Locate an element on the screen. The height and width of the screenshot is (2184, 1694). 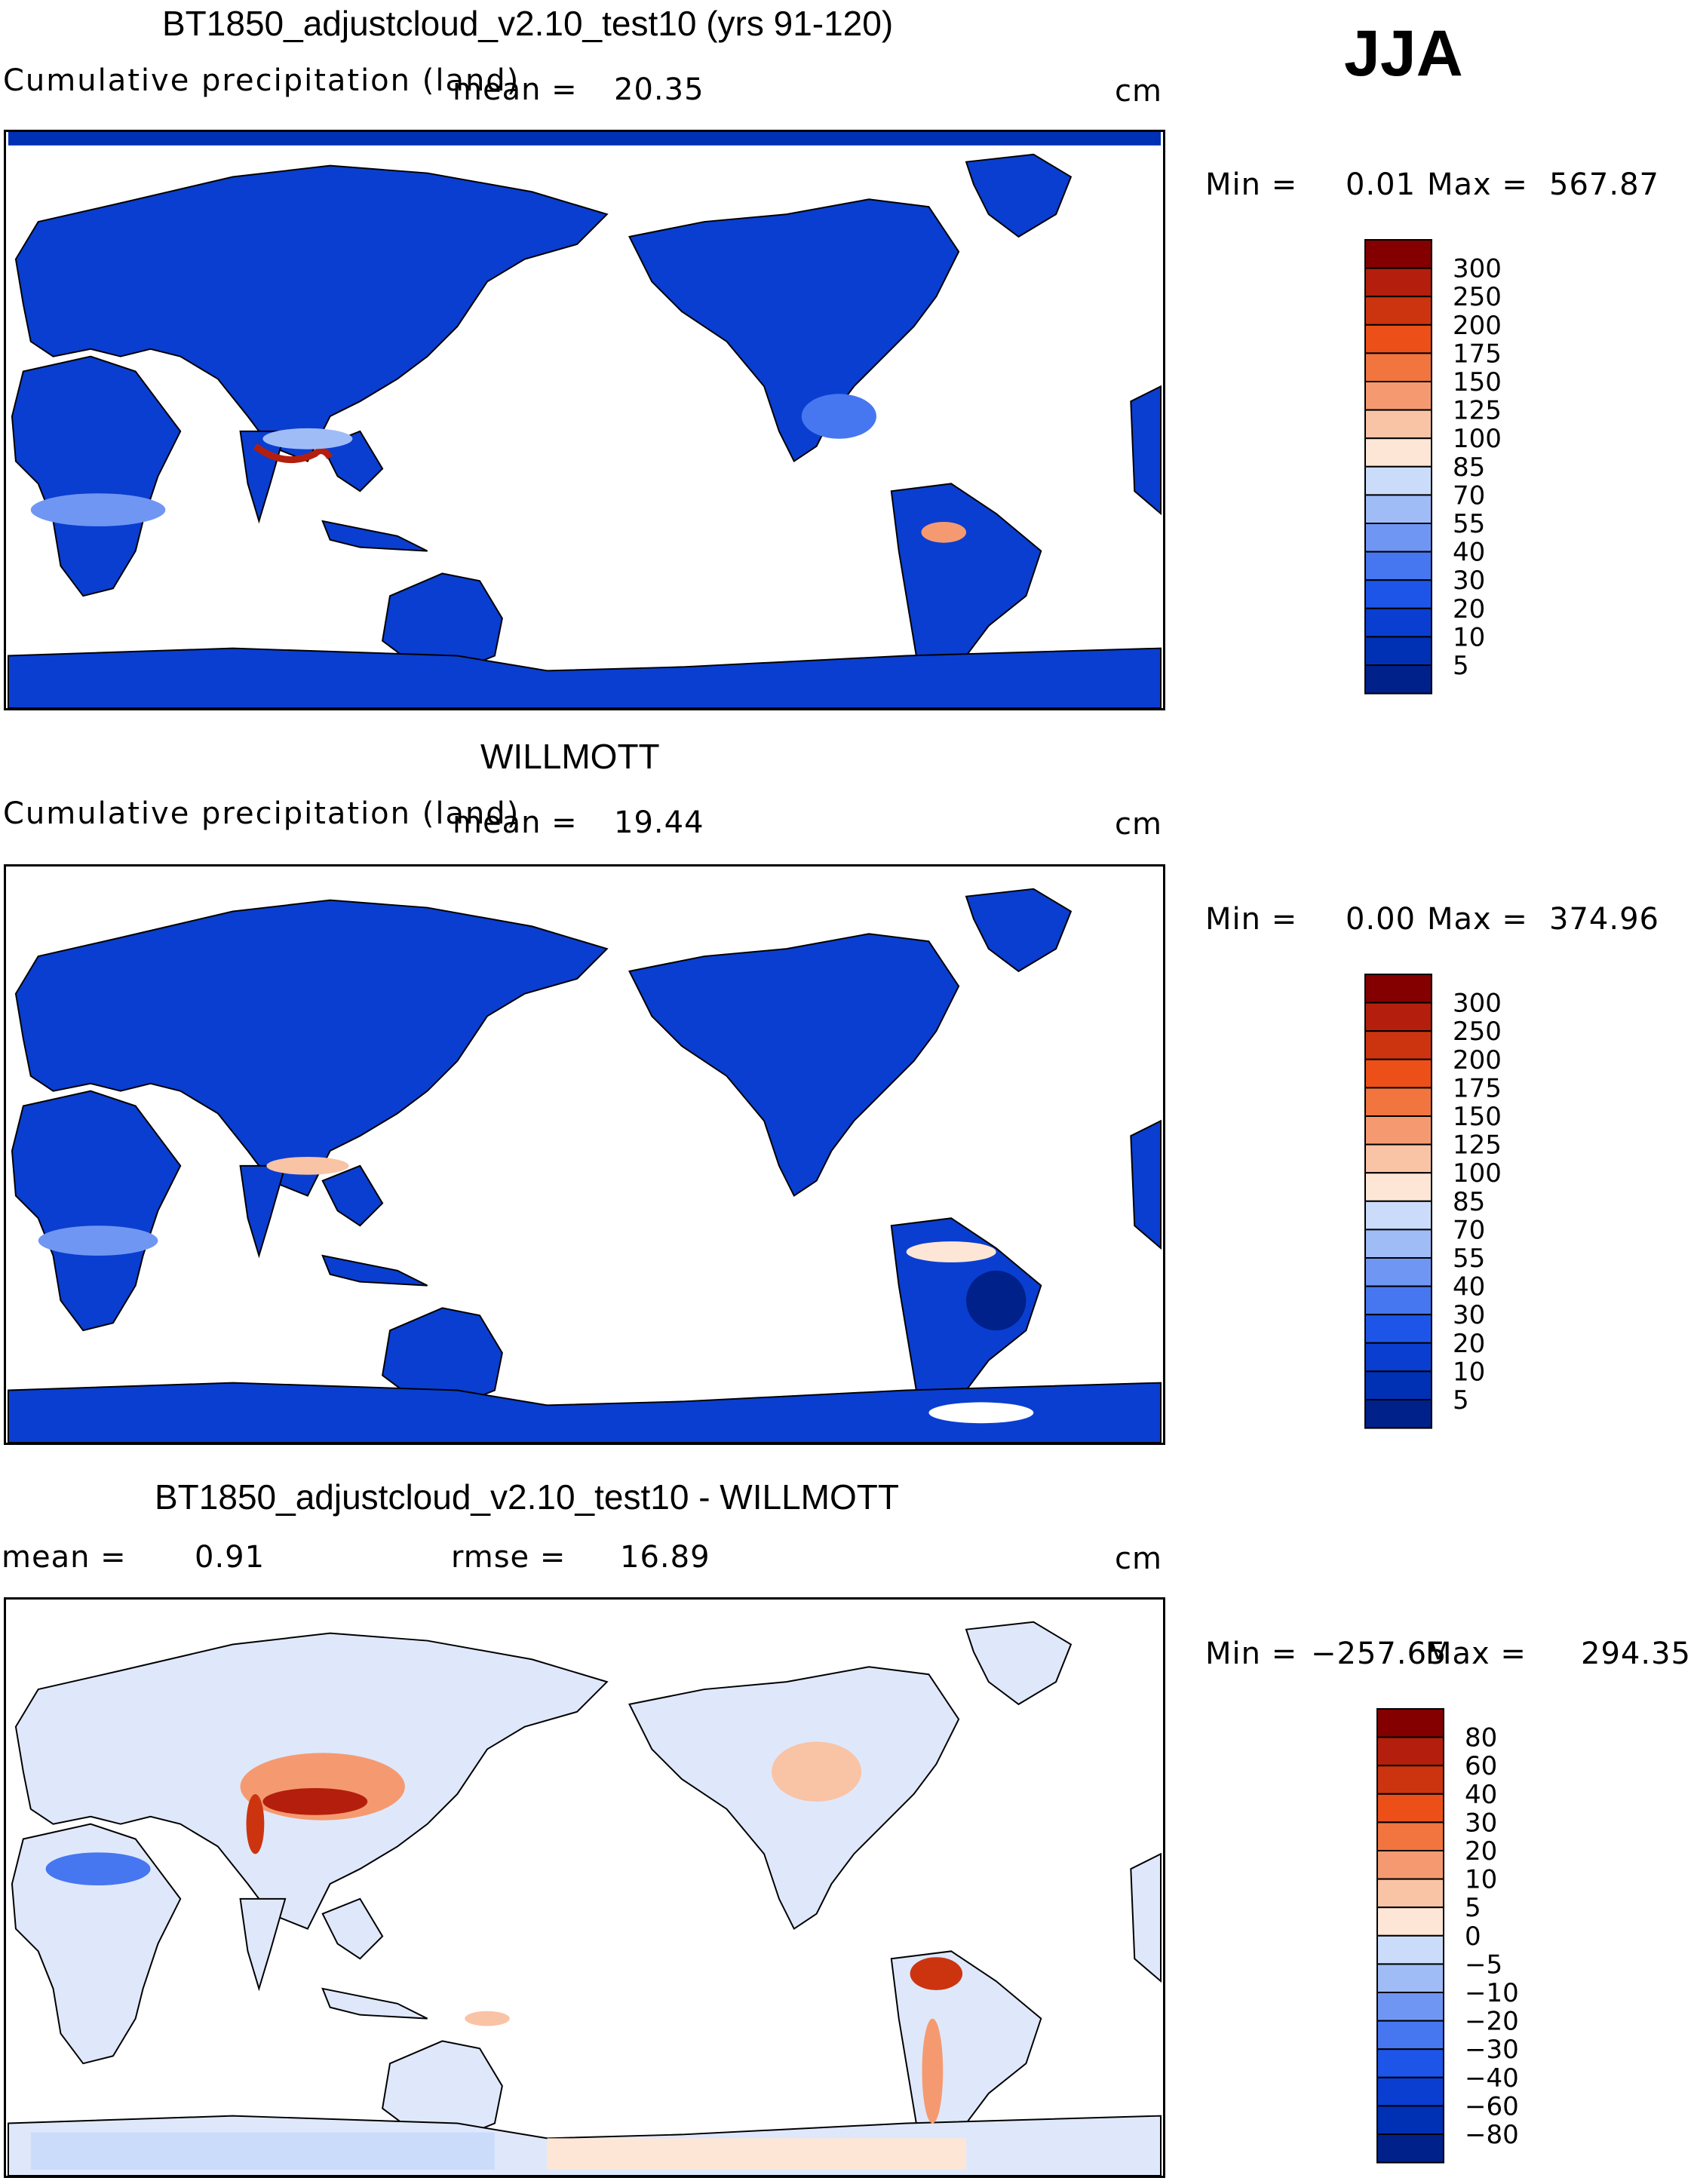
panel1-mean-value: 20.35 is located at coordinates (659, 89).